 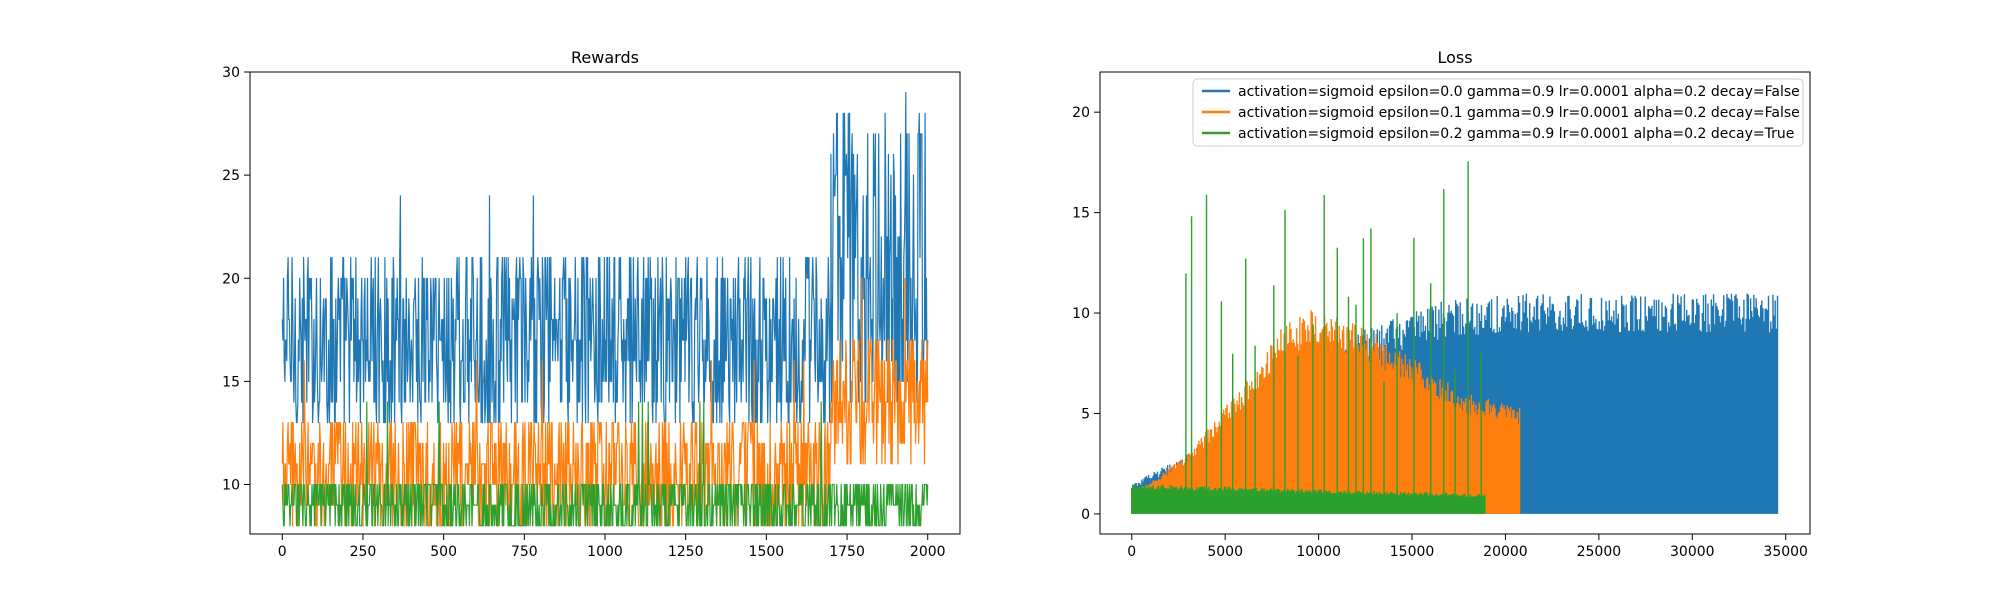 What do you see at coordinates (231, 73) in the screenshot?
I see `rewards-y-tick-label: 30` at bounding box center [231, 73].